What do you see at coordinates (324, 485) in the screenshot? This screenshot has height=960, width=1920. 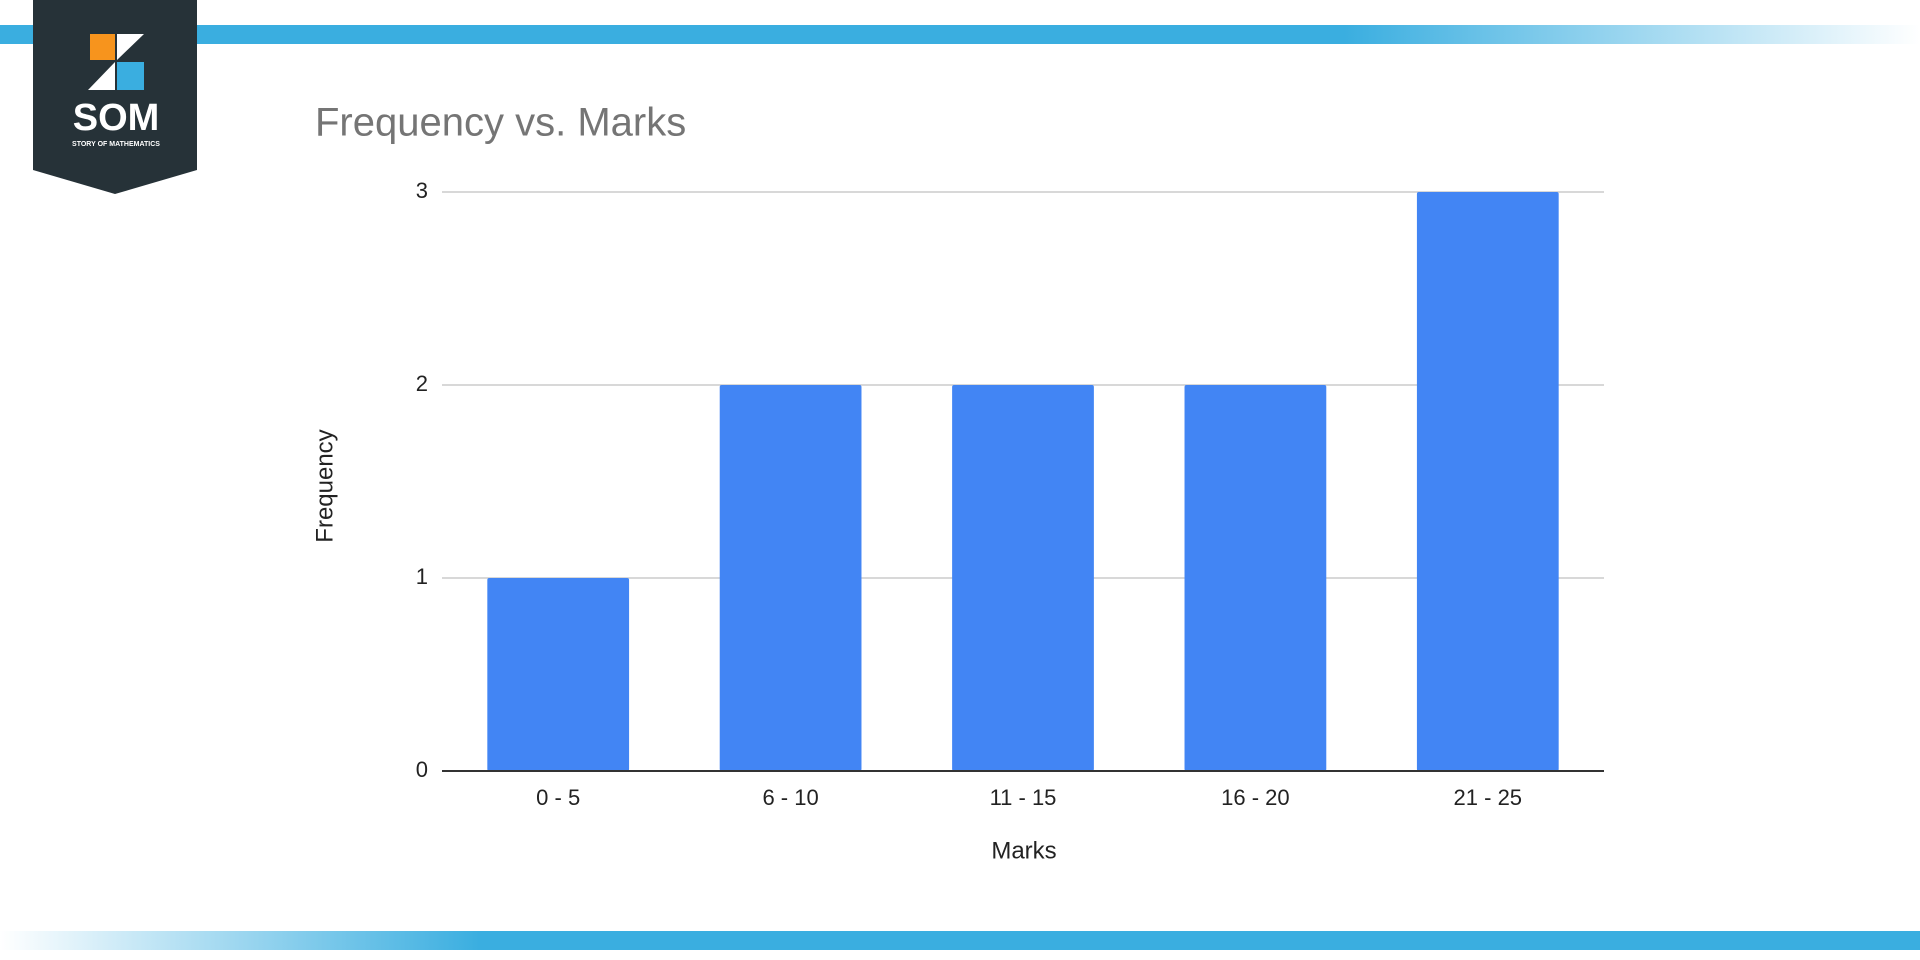 I see `y-axis-label: Frequency` at bounding box center [324, 485].